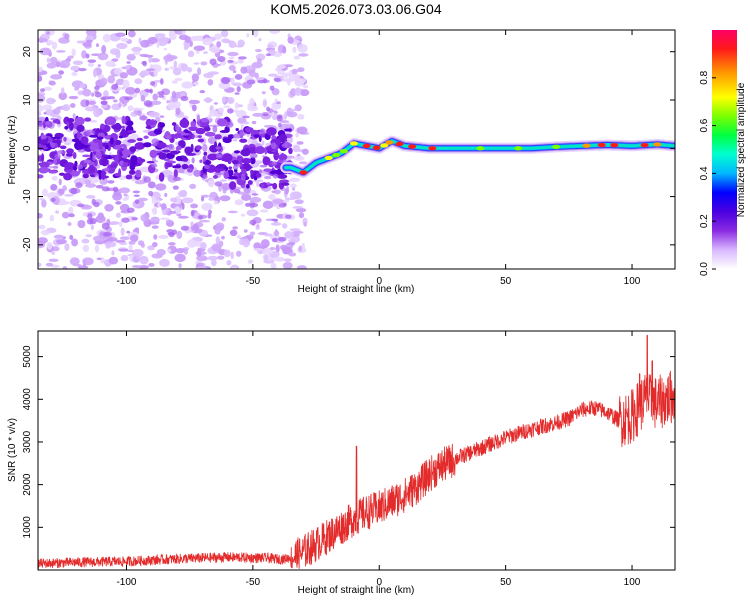 This screenshot has width=750, height=600. Describe the element at coordinates (328, 158) in the screenshot. I see `ridge-peak` at that location.